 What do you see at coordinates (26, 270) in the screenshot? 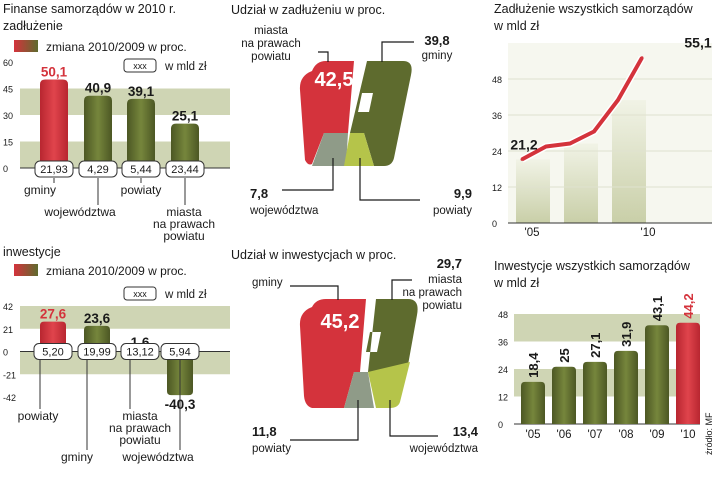
I see `legend-swatch` at bounding box center [26, 270].